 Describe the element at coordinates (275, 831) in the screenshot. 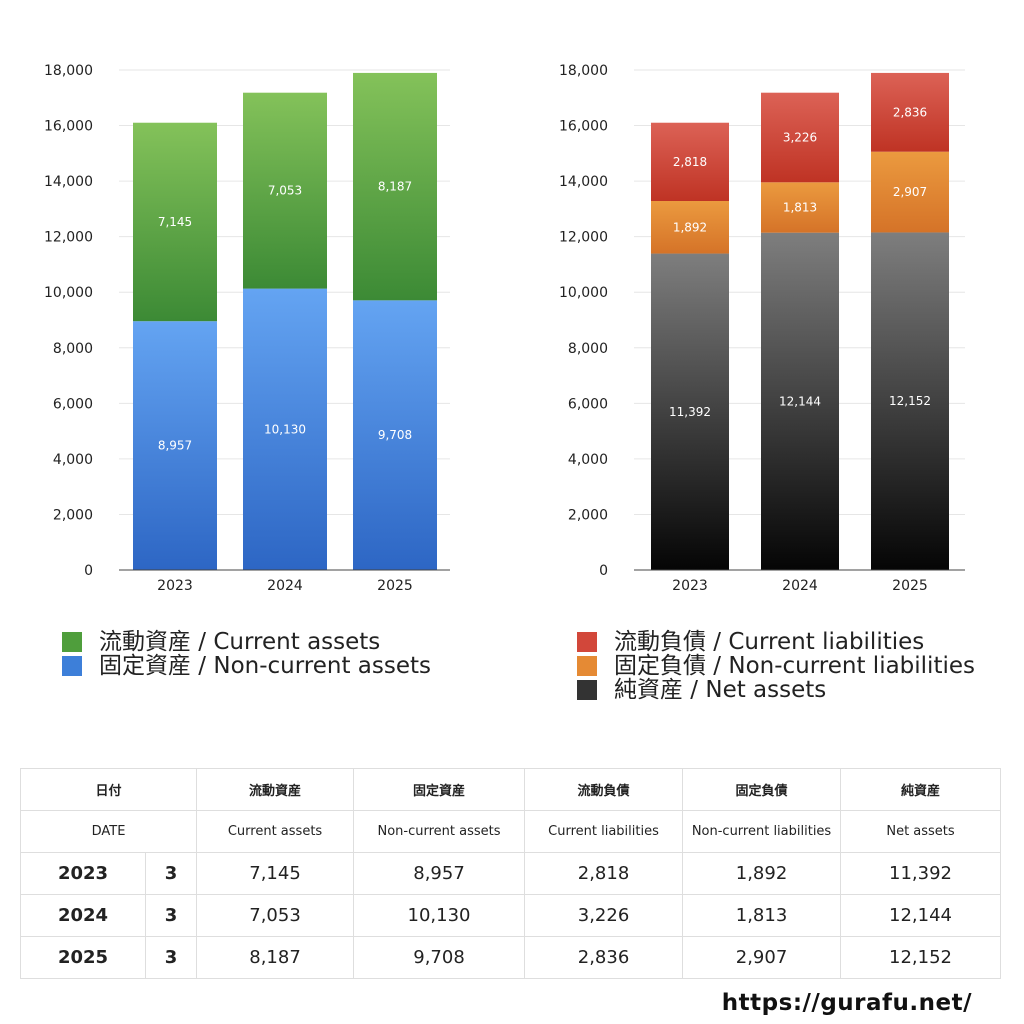

I see `header-current-assets-en: Current assets` at that location.